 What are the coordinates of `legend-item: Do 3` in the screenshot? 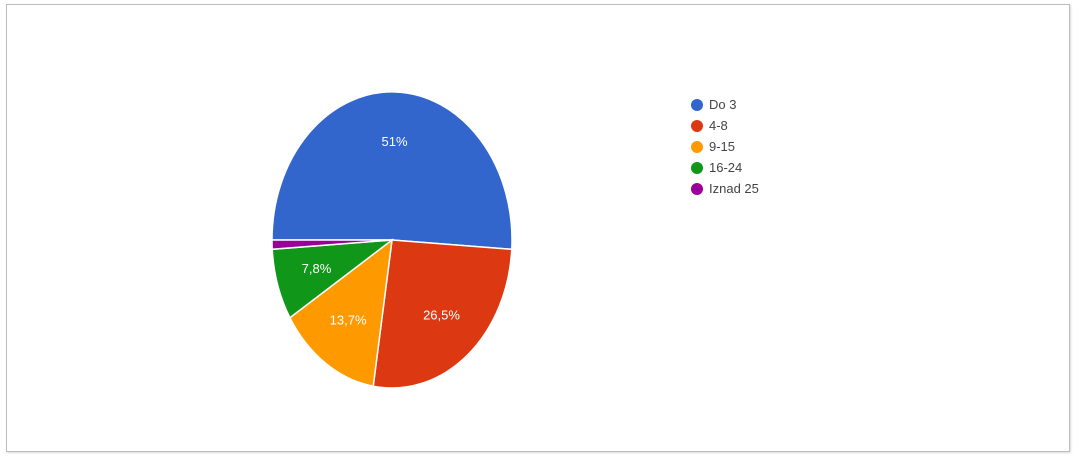 It's located at (725, 104).